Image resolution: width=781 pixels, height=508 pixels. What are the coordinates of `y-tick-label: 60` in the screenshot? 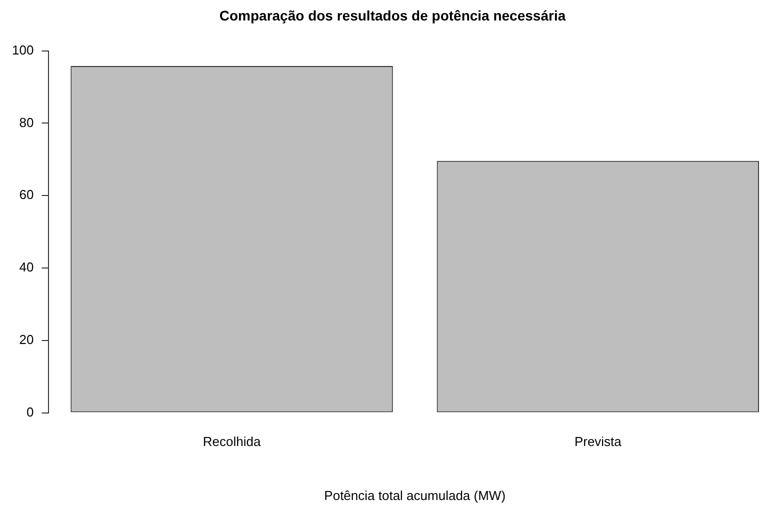 It's located at (26, 194).